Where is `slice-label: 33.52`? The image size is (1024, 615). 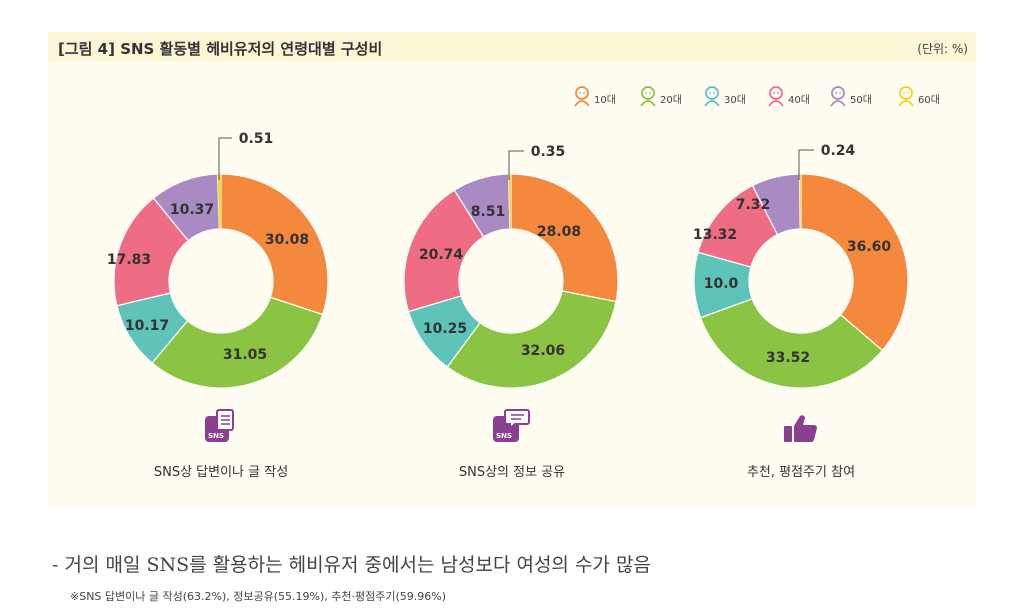 slice-label: 33.52 is located at coordinates (788, 358).